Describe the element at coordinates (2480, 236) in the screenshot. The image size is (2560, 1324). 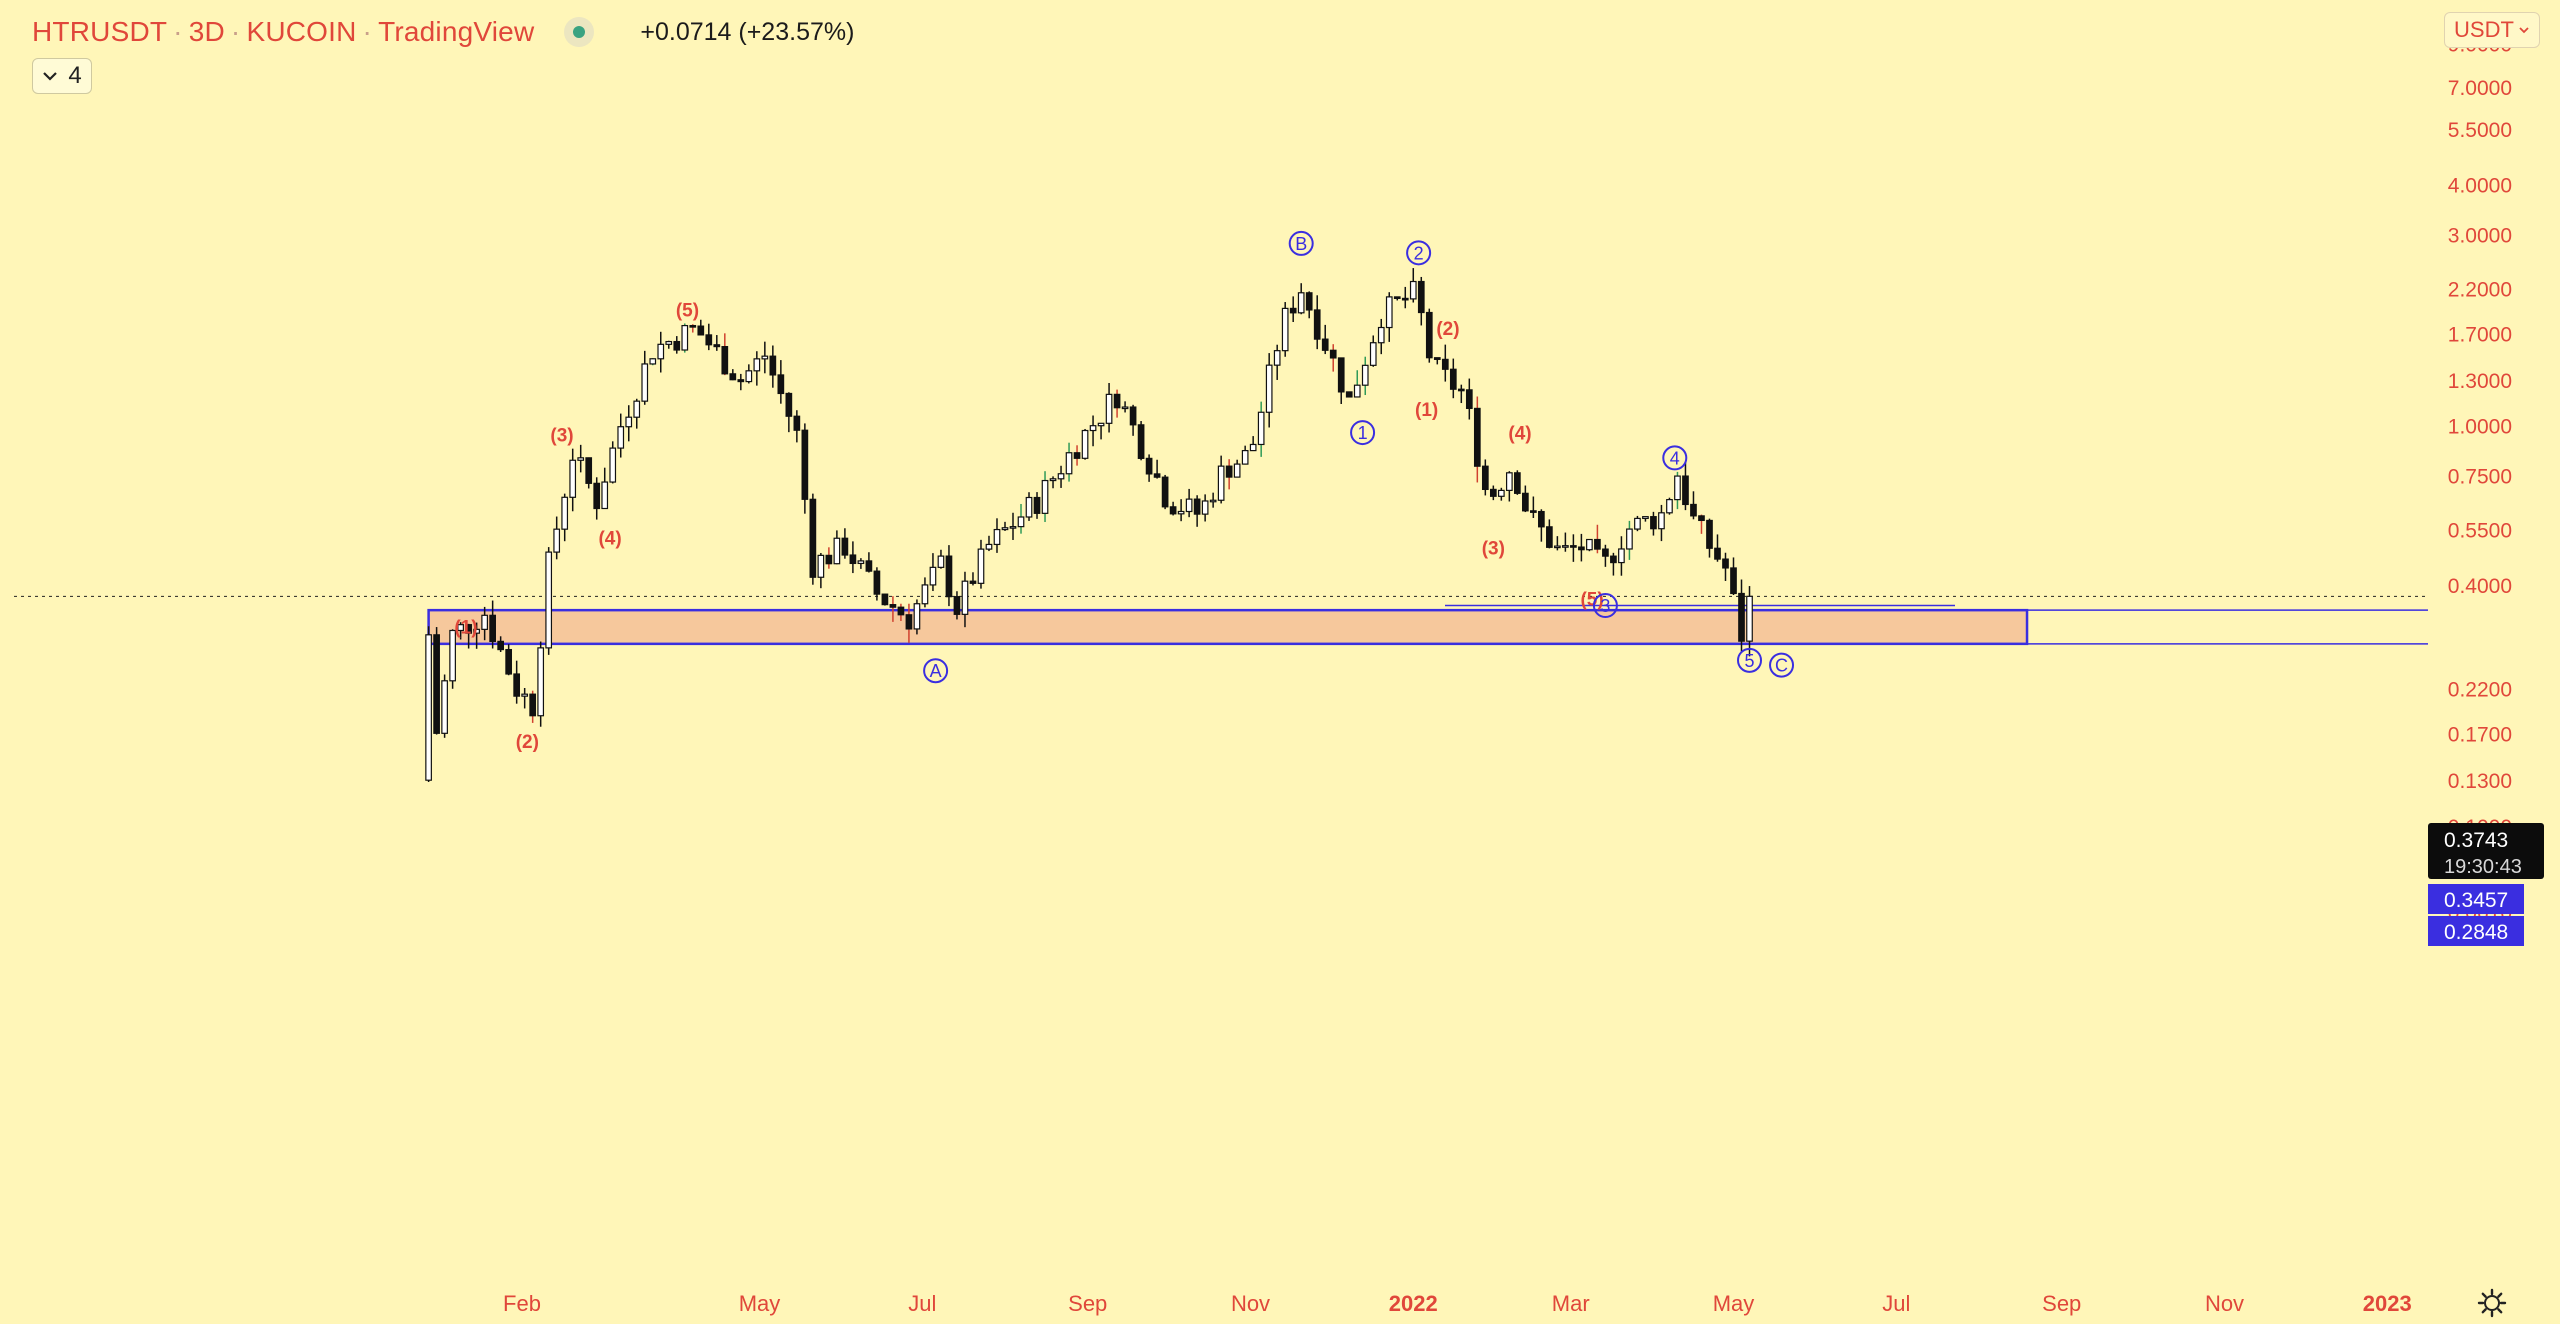
I see `y-tick-label: 3.0000` at that location.